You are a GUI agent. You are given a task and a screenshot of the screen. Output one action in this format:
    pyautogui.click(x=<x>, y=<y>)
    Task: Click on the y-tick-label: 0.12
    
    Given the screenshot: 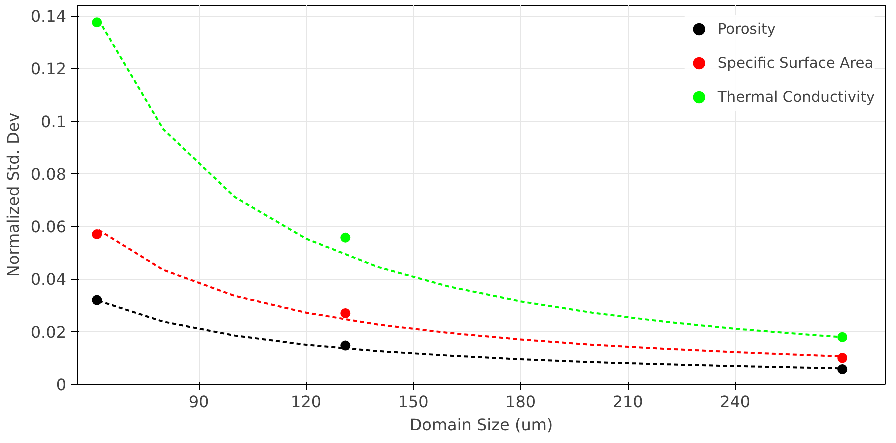 What is the action you would take?
    pyautogui.click(x=48, y=69)
    